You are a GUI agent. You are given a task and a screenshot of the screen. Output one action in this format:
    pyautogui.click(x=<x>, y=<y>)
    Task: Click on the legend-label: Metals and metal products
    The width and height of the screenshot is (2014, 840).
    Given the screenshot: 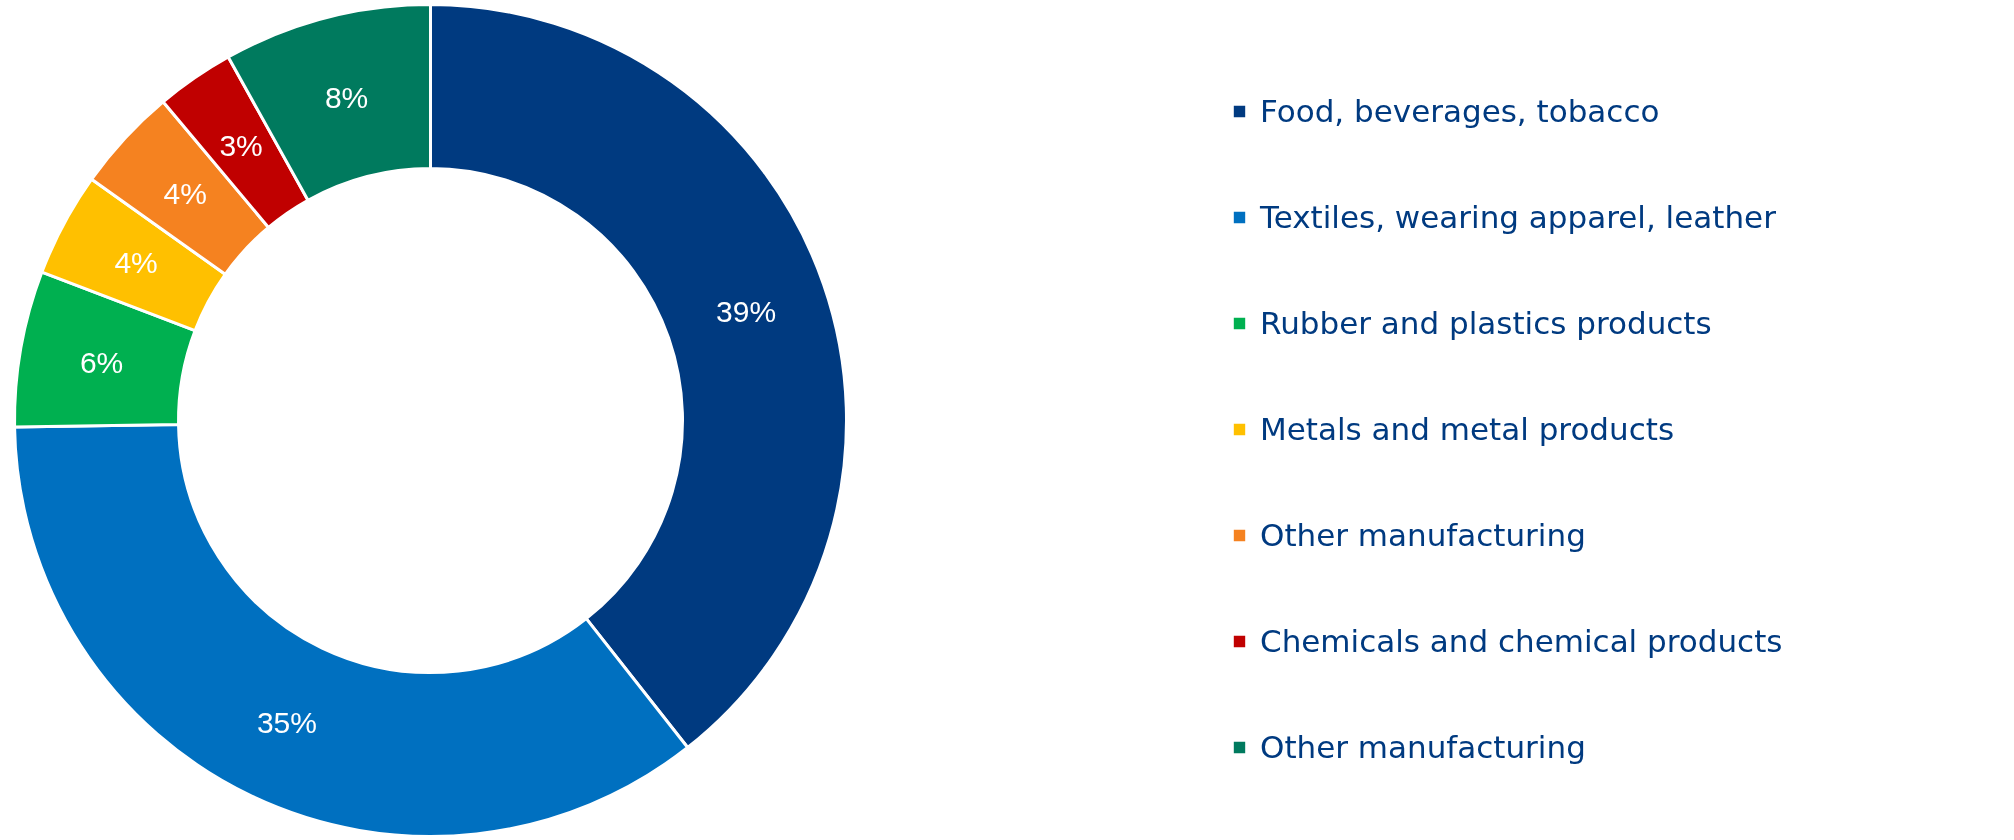 What is the action you would take?
    pyautogui.click(x=1467, y=429)
    